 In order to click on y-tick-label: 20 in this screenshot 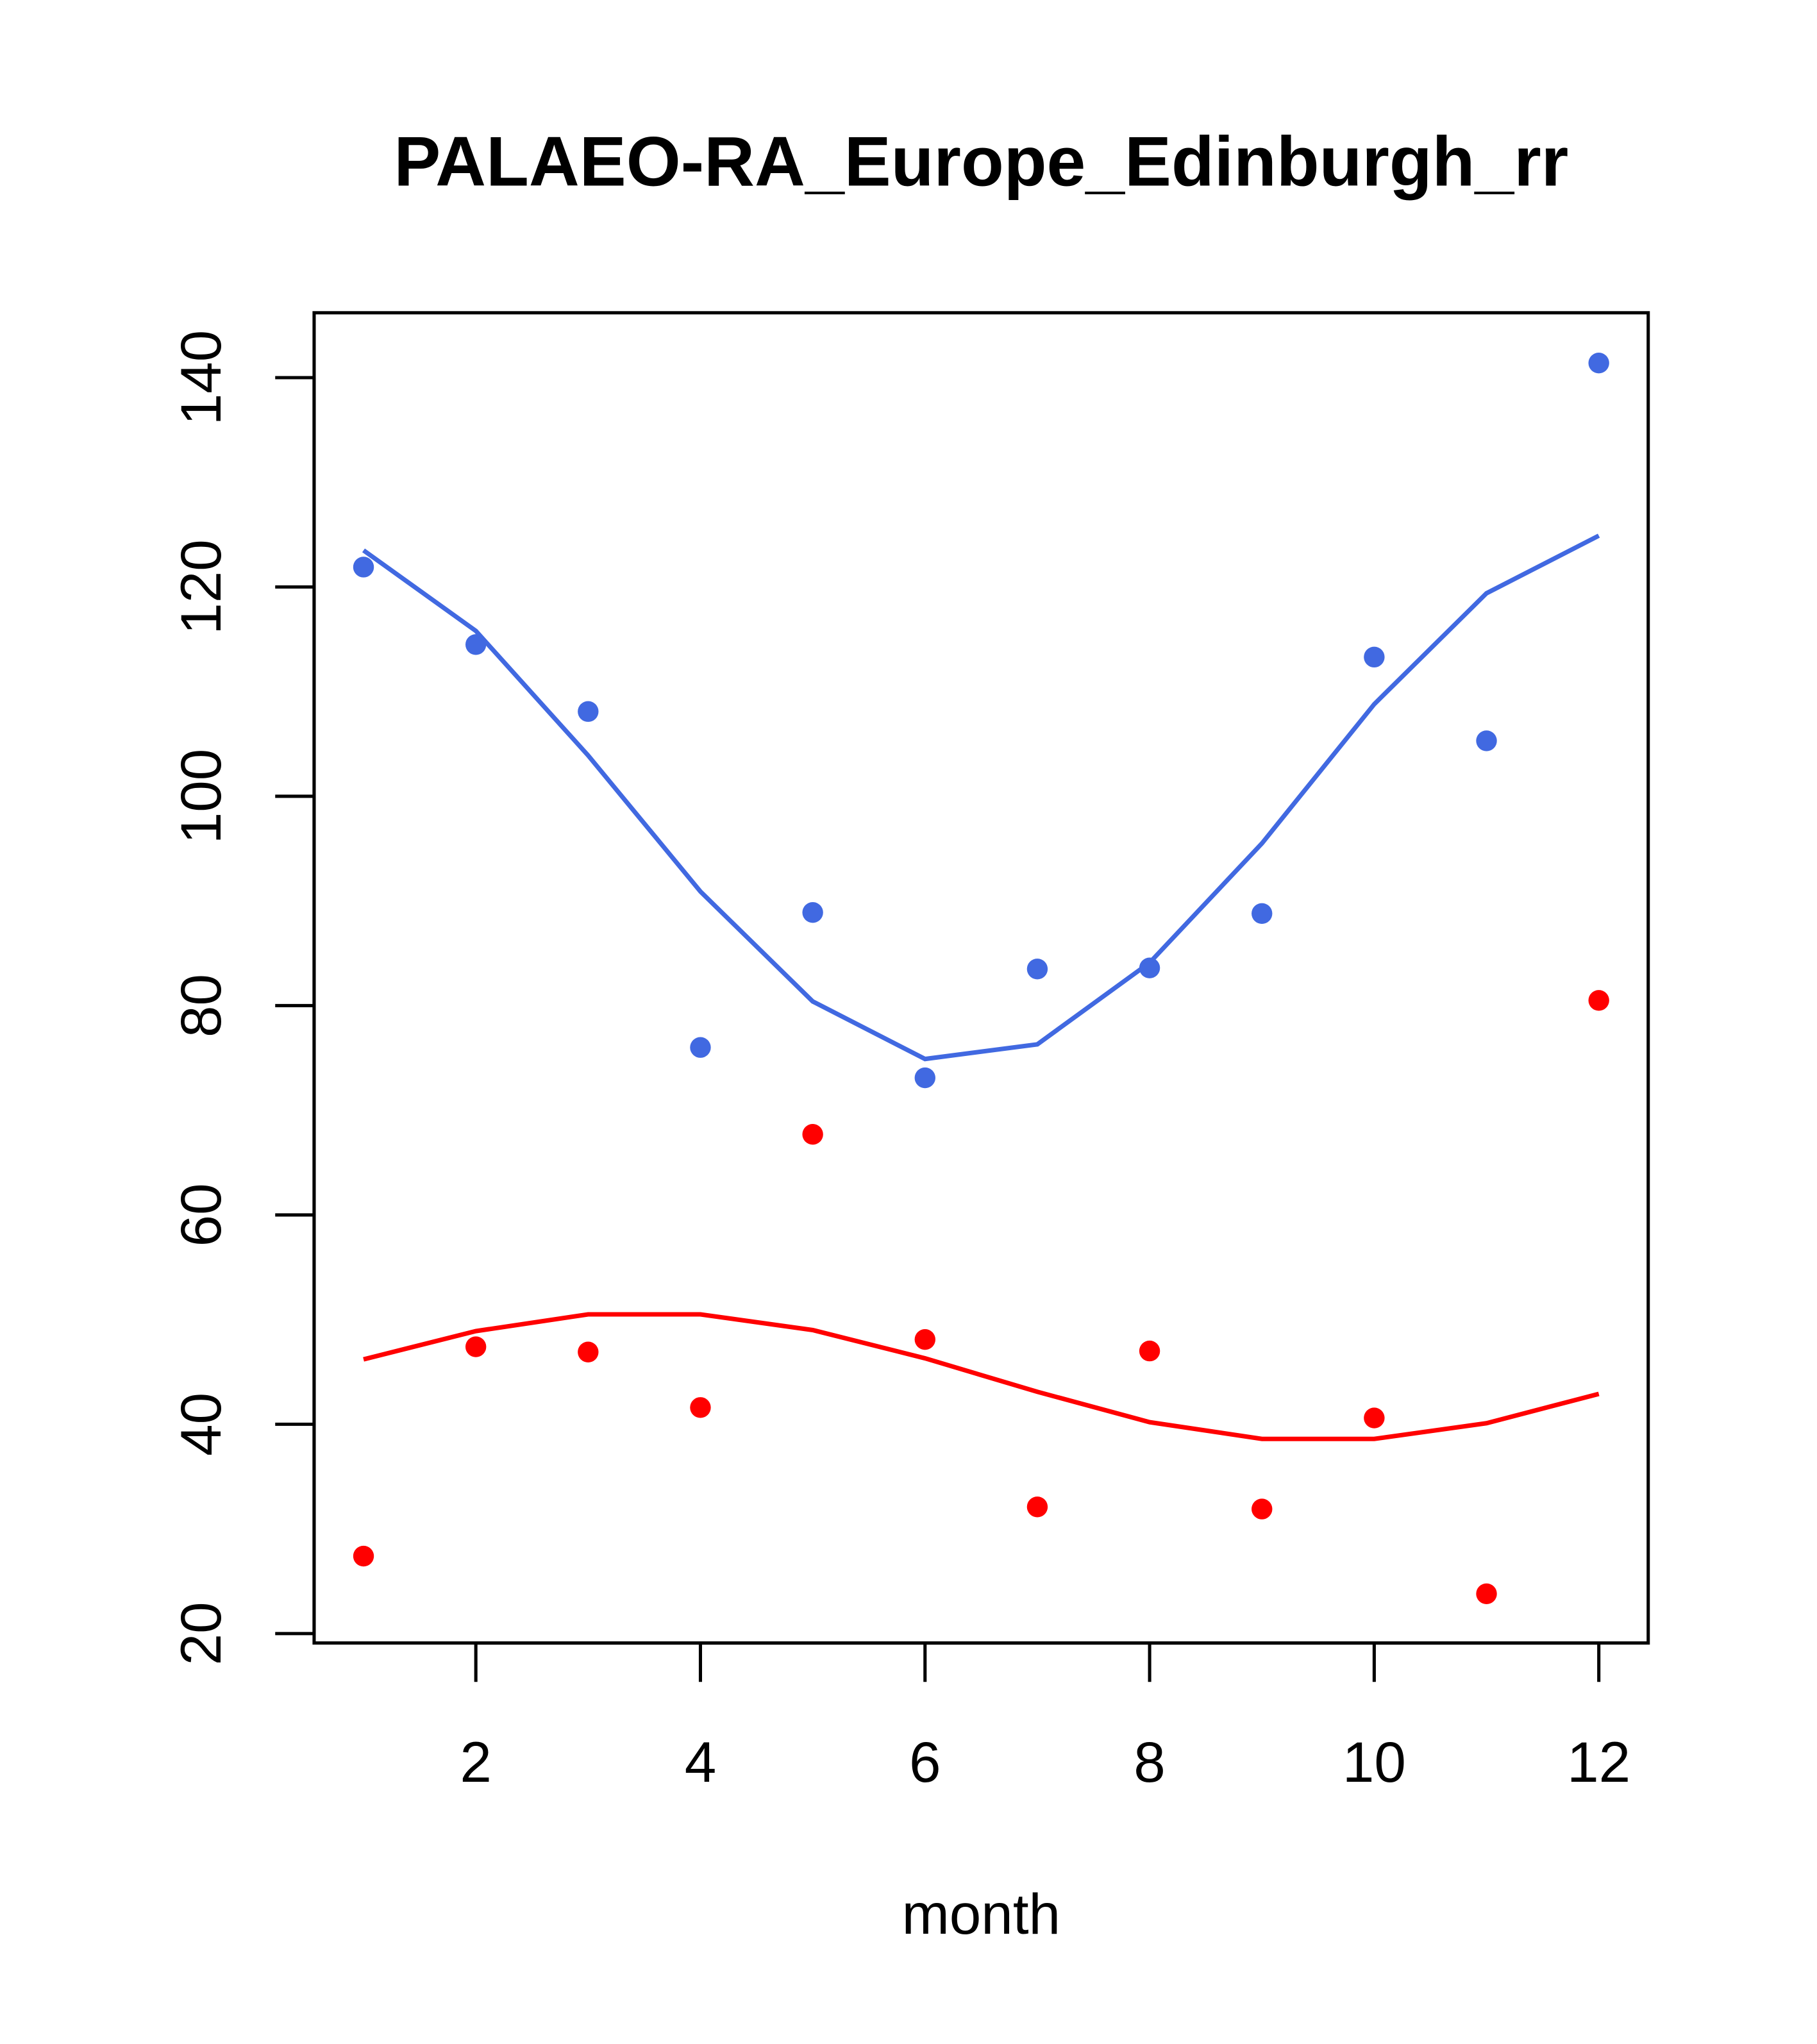, I will do `click(201, 1633)`.